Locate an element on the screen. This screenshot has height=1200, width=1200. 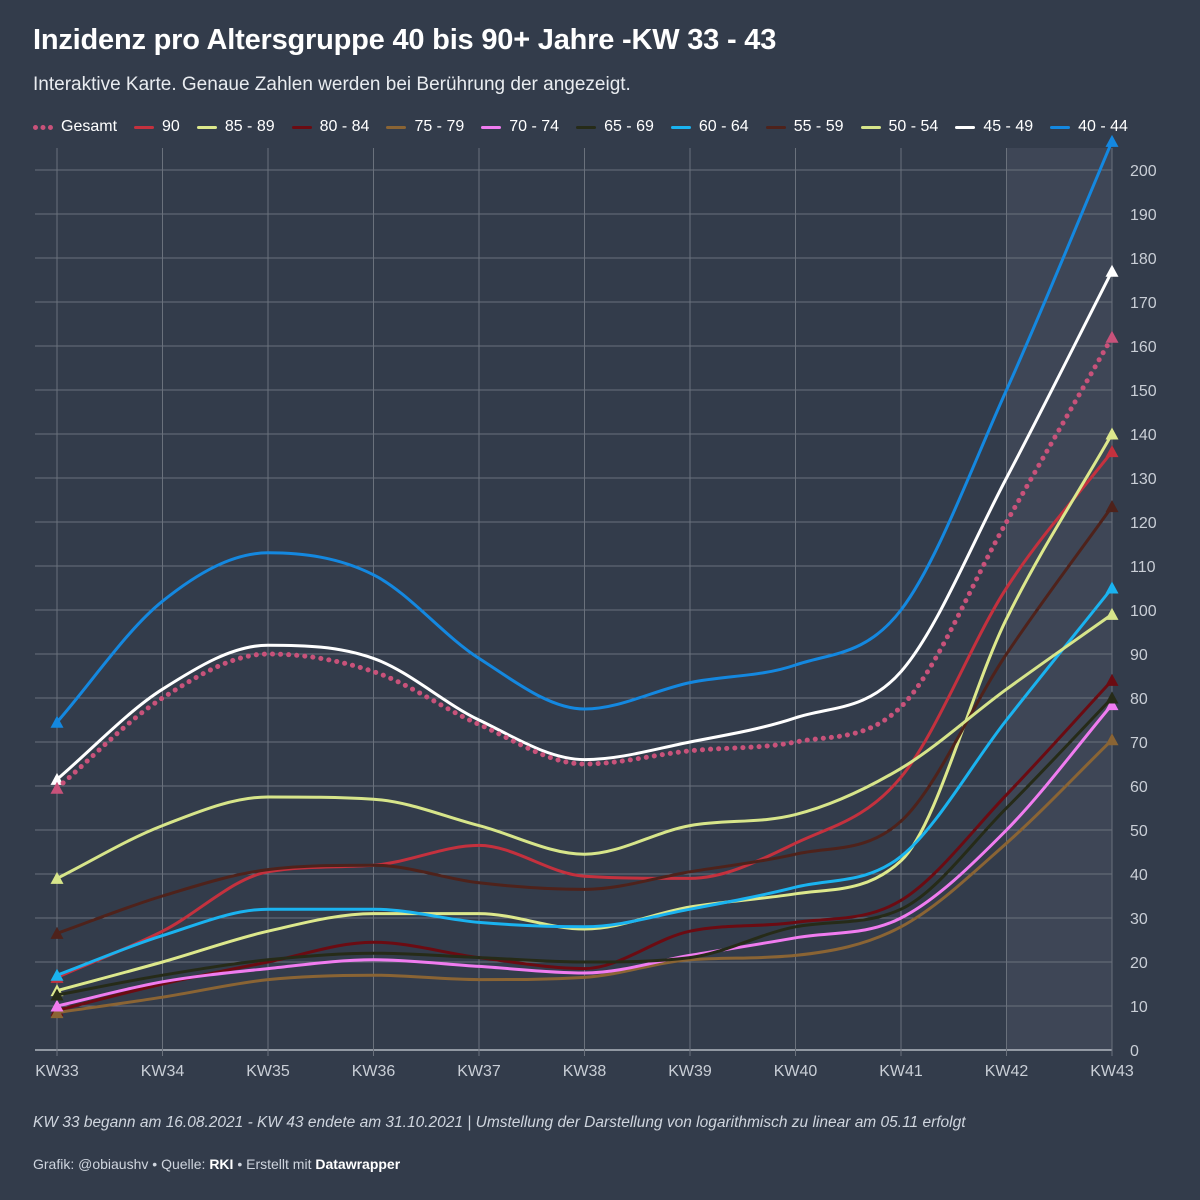
legend-label: 90 is located at coordinates (171, 126).